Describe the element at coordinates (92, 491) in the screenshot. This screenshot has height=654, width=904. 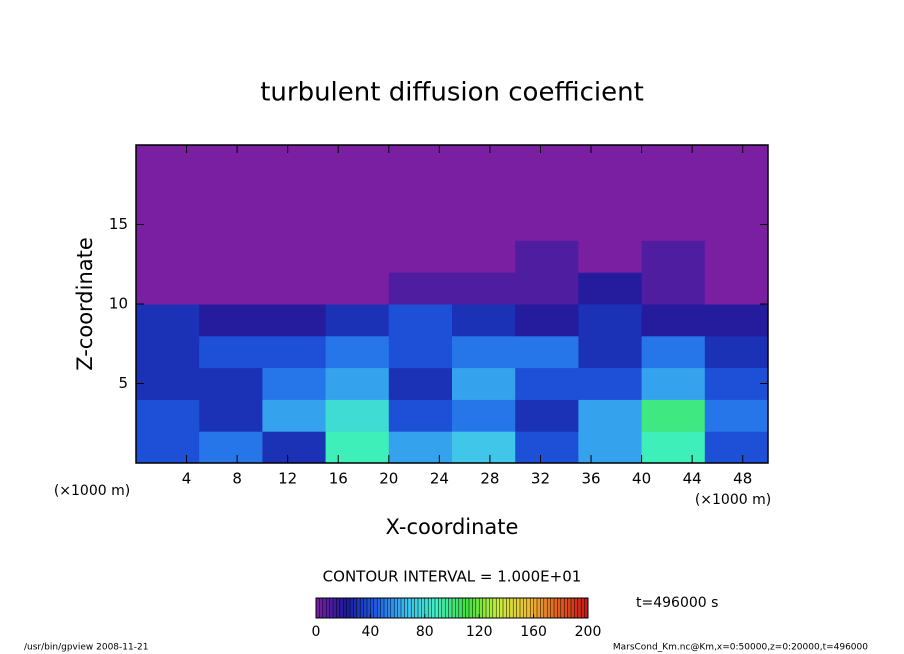
I see `x-unit-left: (×1000 m)` at that location.